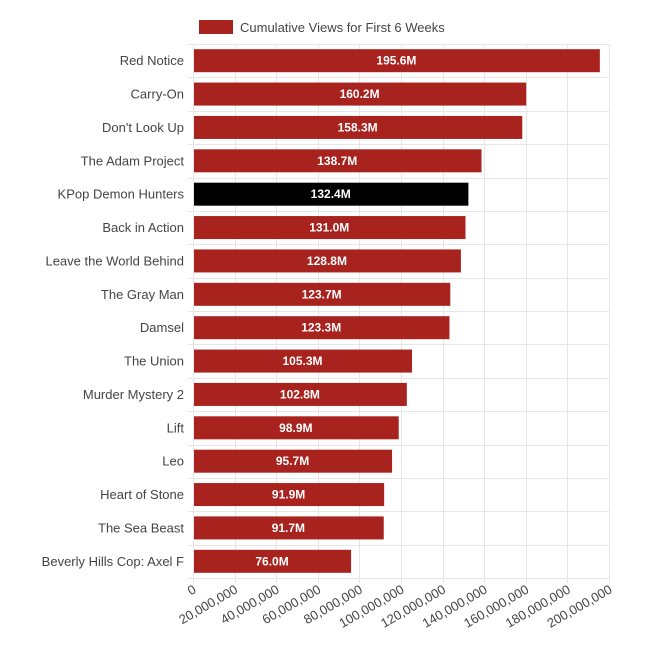 The width and height of the screenshot is (658, 648). I want to click on category-label-8: Damsel, so click(162, 327).